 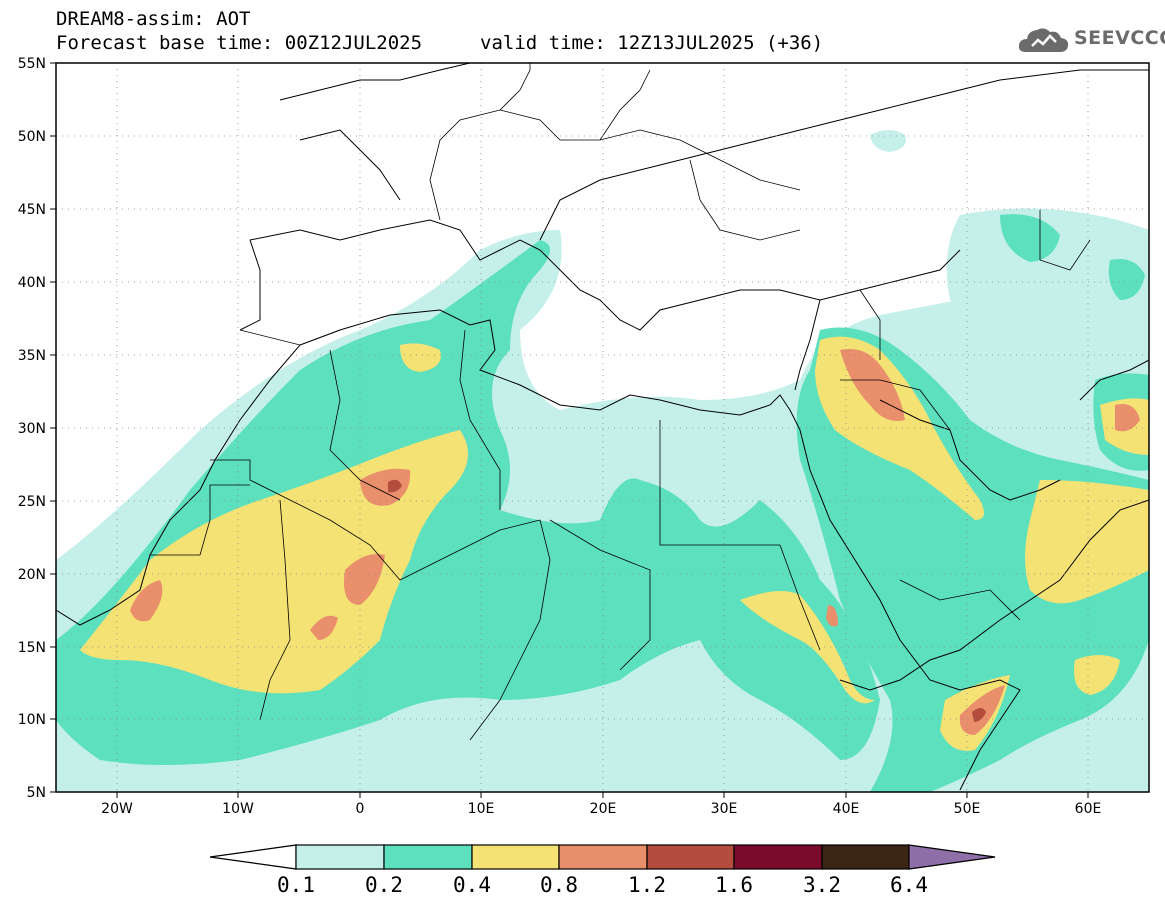 I want to click on lon-label: 20W, so click(x=117, y=809).